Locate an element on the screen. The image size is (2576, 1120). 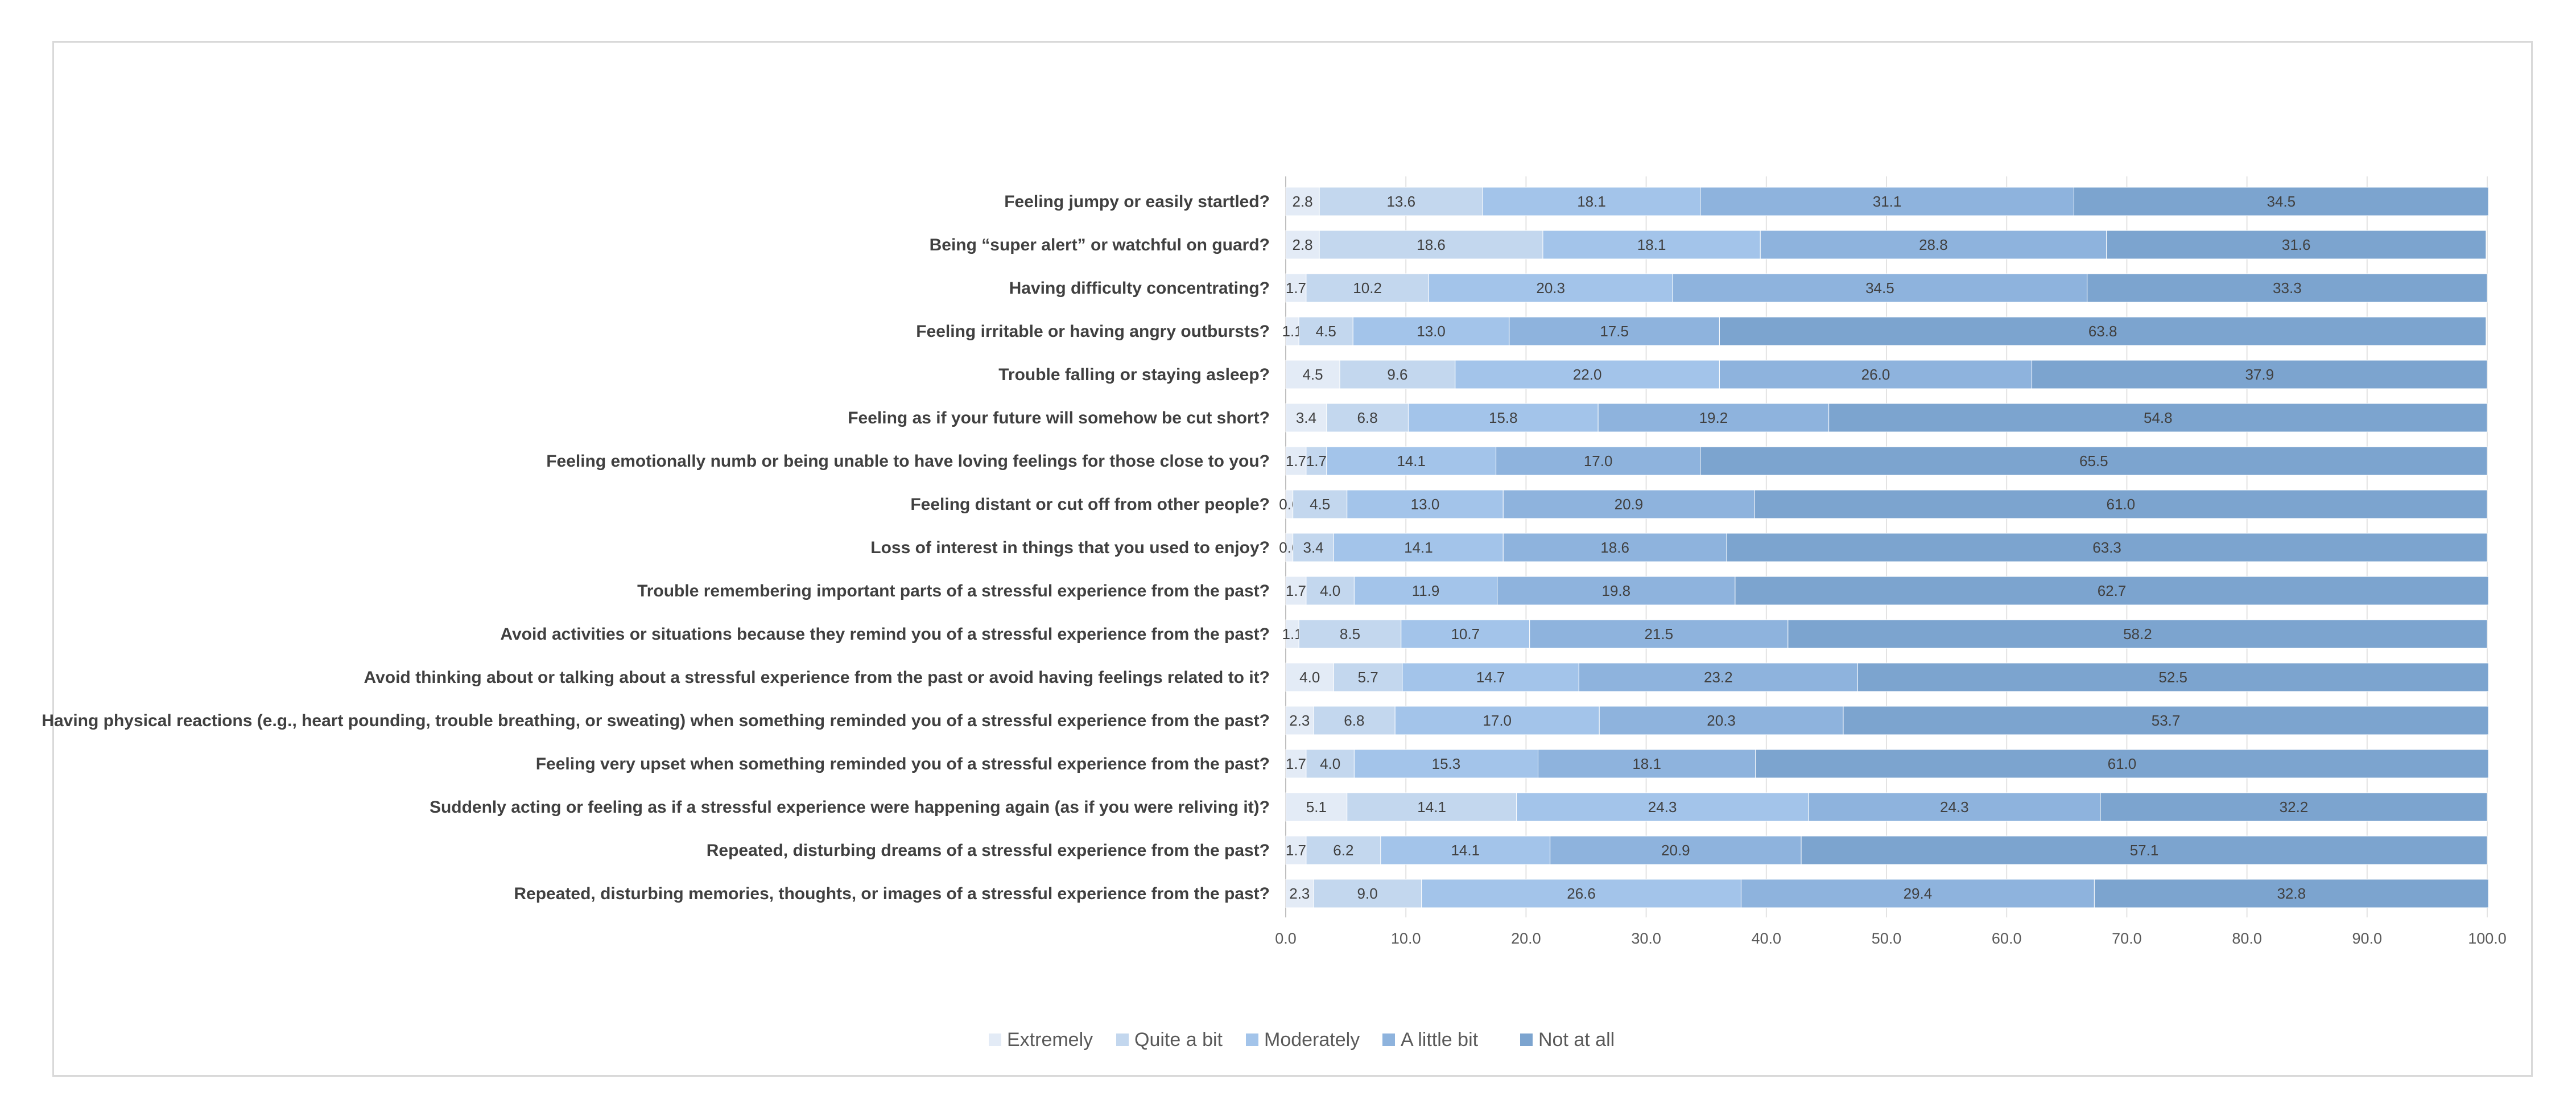
legend-label: Quite a bit is located at coordinates (1179, 1040).